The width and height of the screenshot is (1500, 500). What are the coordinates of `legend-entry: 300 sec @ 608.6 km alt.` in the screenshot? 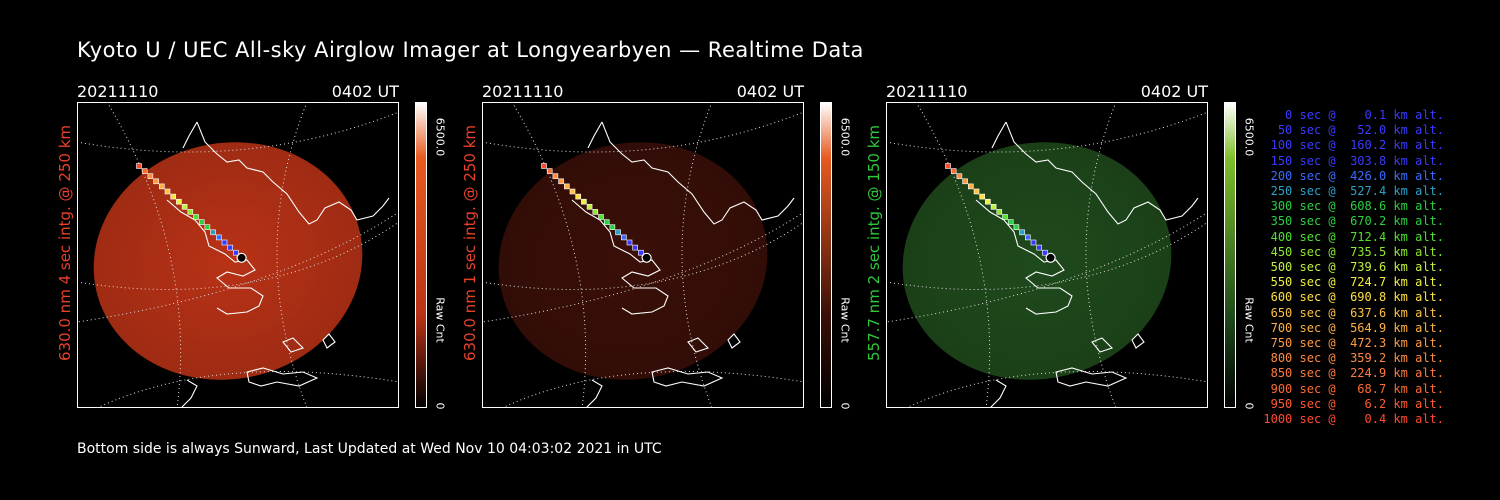 It's located at (1353, 206).